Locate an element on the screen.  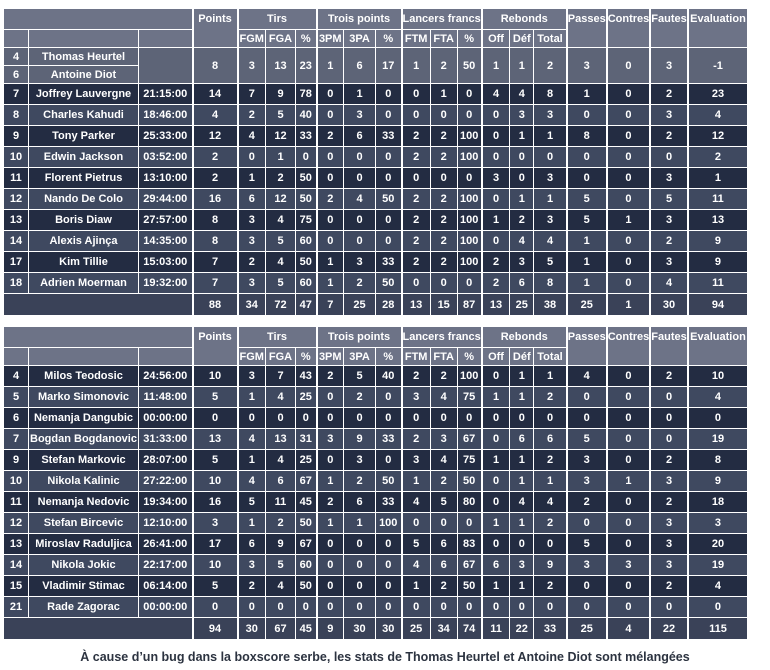
stat-cell: 12 is located at coordinates (280, 136).